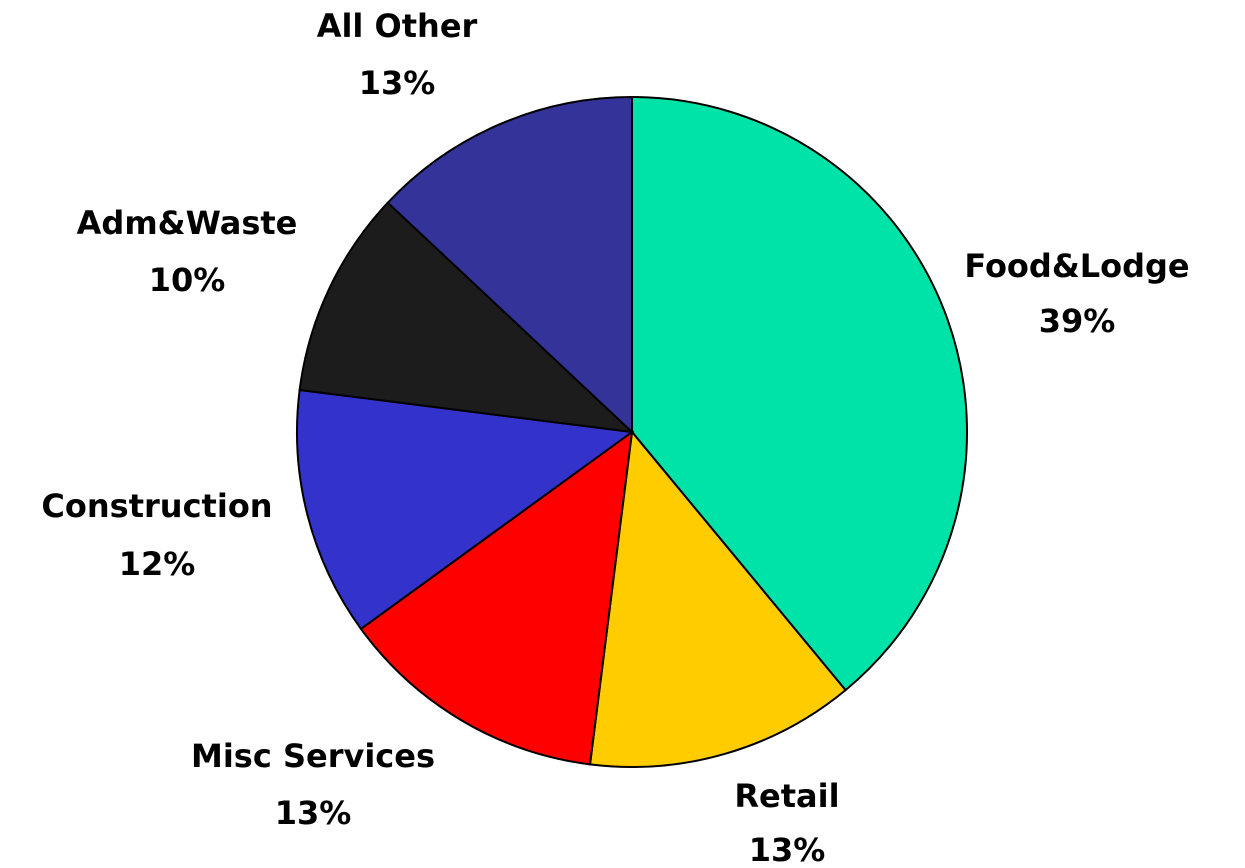 Image resolution: width=1245 pixels, height=868 pixels. Describe the element at coordinates (786, 796) in the screenshot. I see `slice-label: Retail` at that location.